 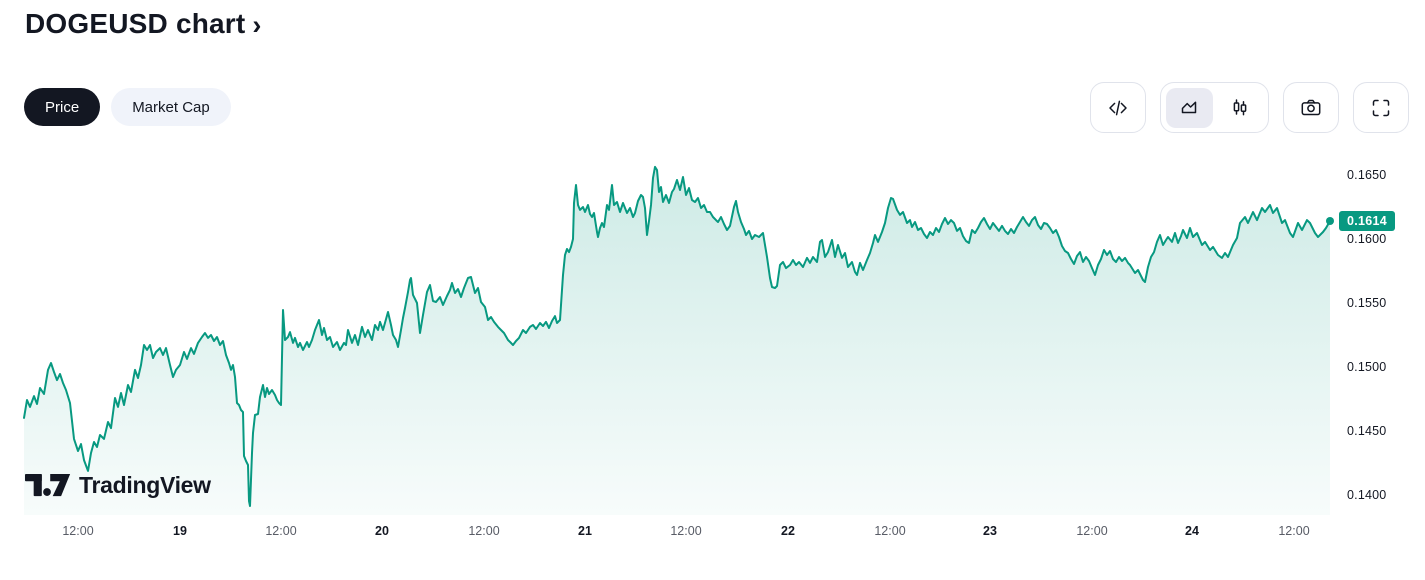 What do you see at coordinates (1367, 175) in the screenshot?
I see `y-axis-label: 0.1650` at bounding box center [1367, 175].